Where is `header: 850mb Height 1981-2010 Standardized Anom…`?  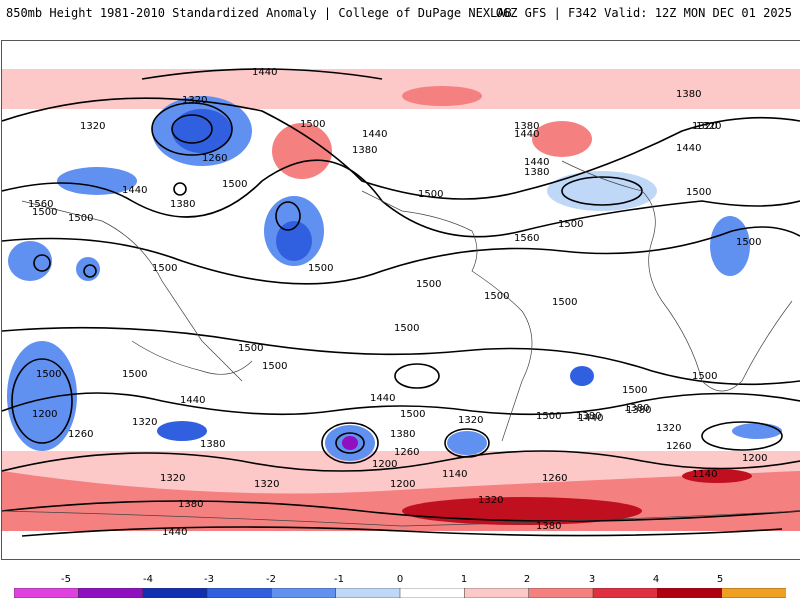
header: 850mb Height 1981-2010 Standardized Anom… is located at coordinates (400, 15).